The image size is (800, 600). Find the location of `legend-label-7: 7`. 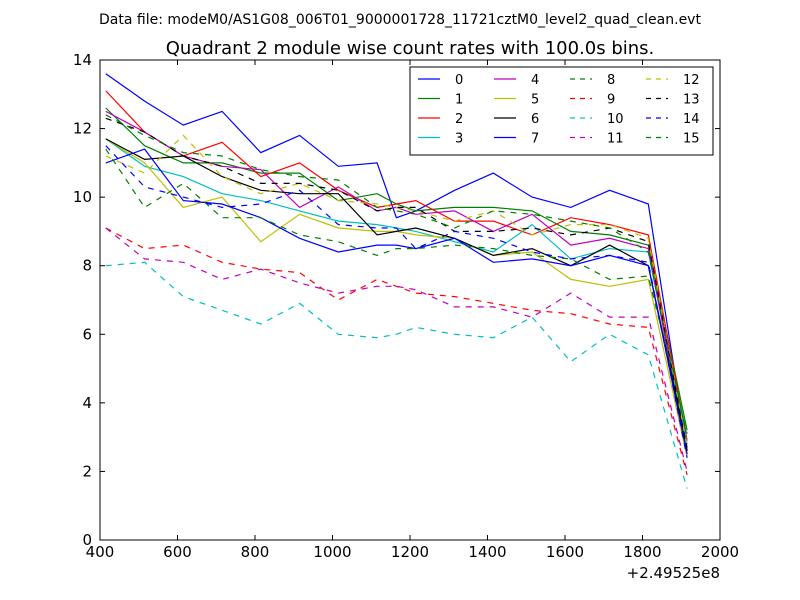

legend-label-7: 7 is located at coordinates (535, 139).